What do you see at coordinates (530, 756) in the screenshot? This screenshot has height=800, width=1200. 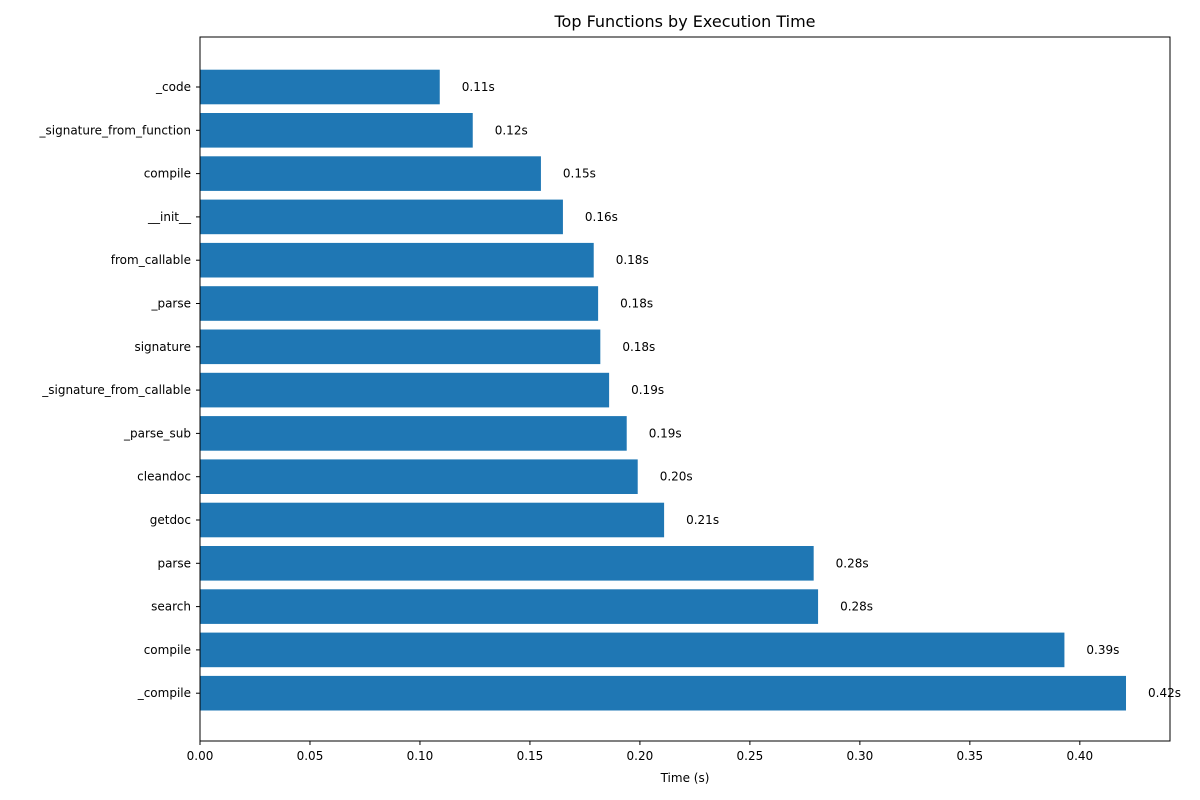 I see `x-tick-label: 0.15` at bounding box center [530, 756].